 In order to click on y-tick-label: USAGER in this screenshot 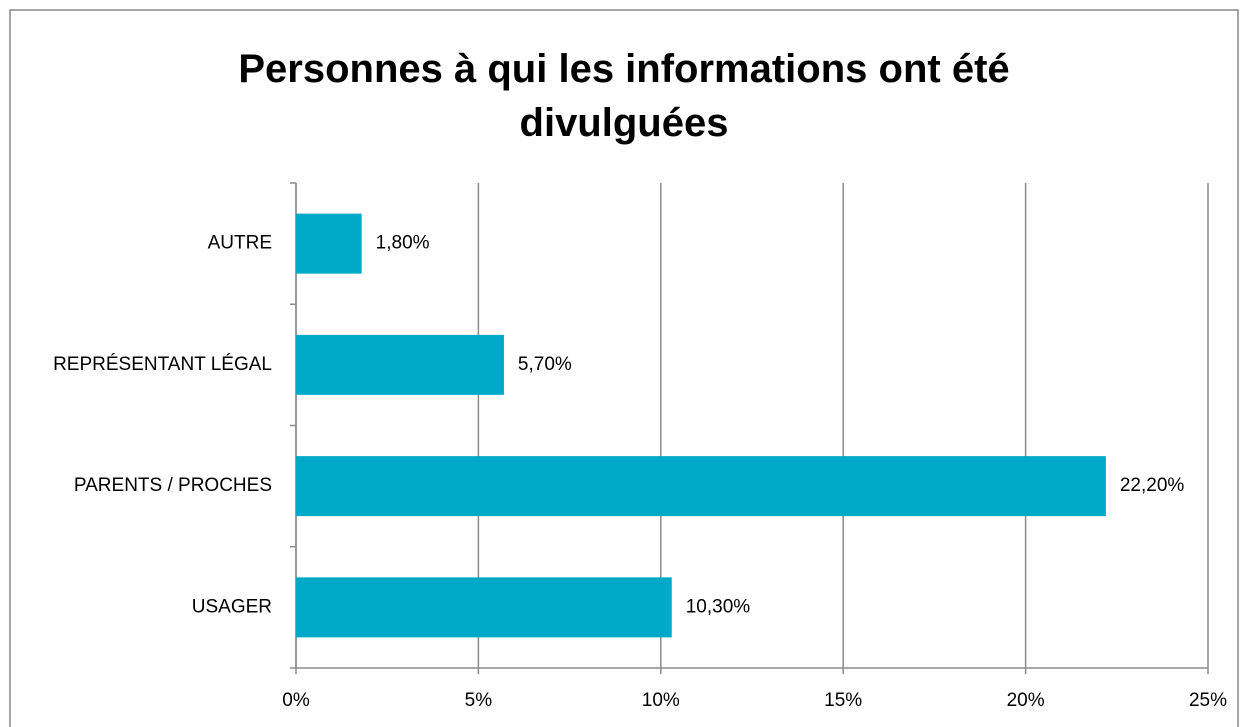, I will do `click(232, 606)`.